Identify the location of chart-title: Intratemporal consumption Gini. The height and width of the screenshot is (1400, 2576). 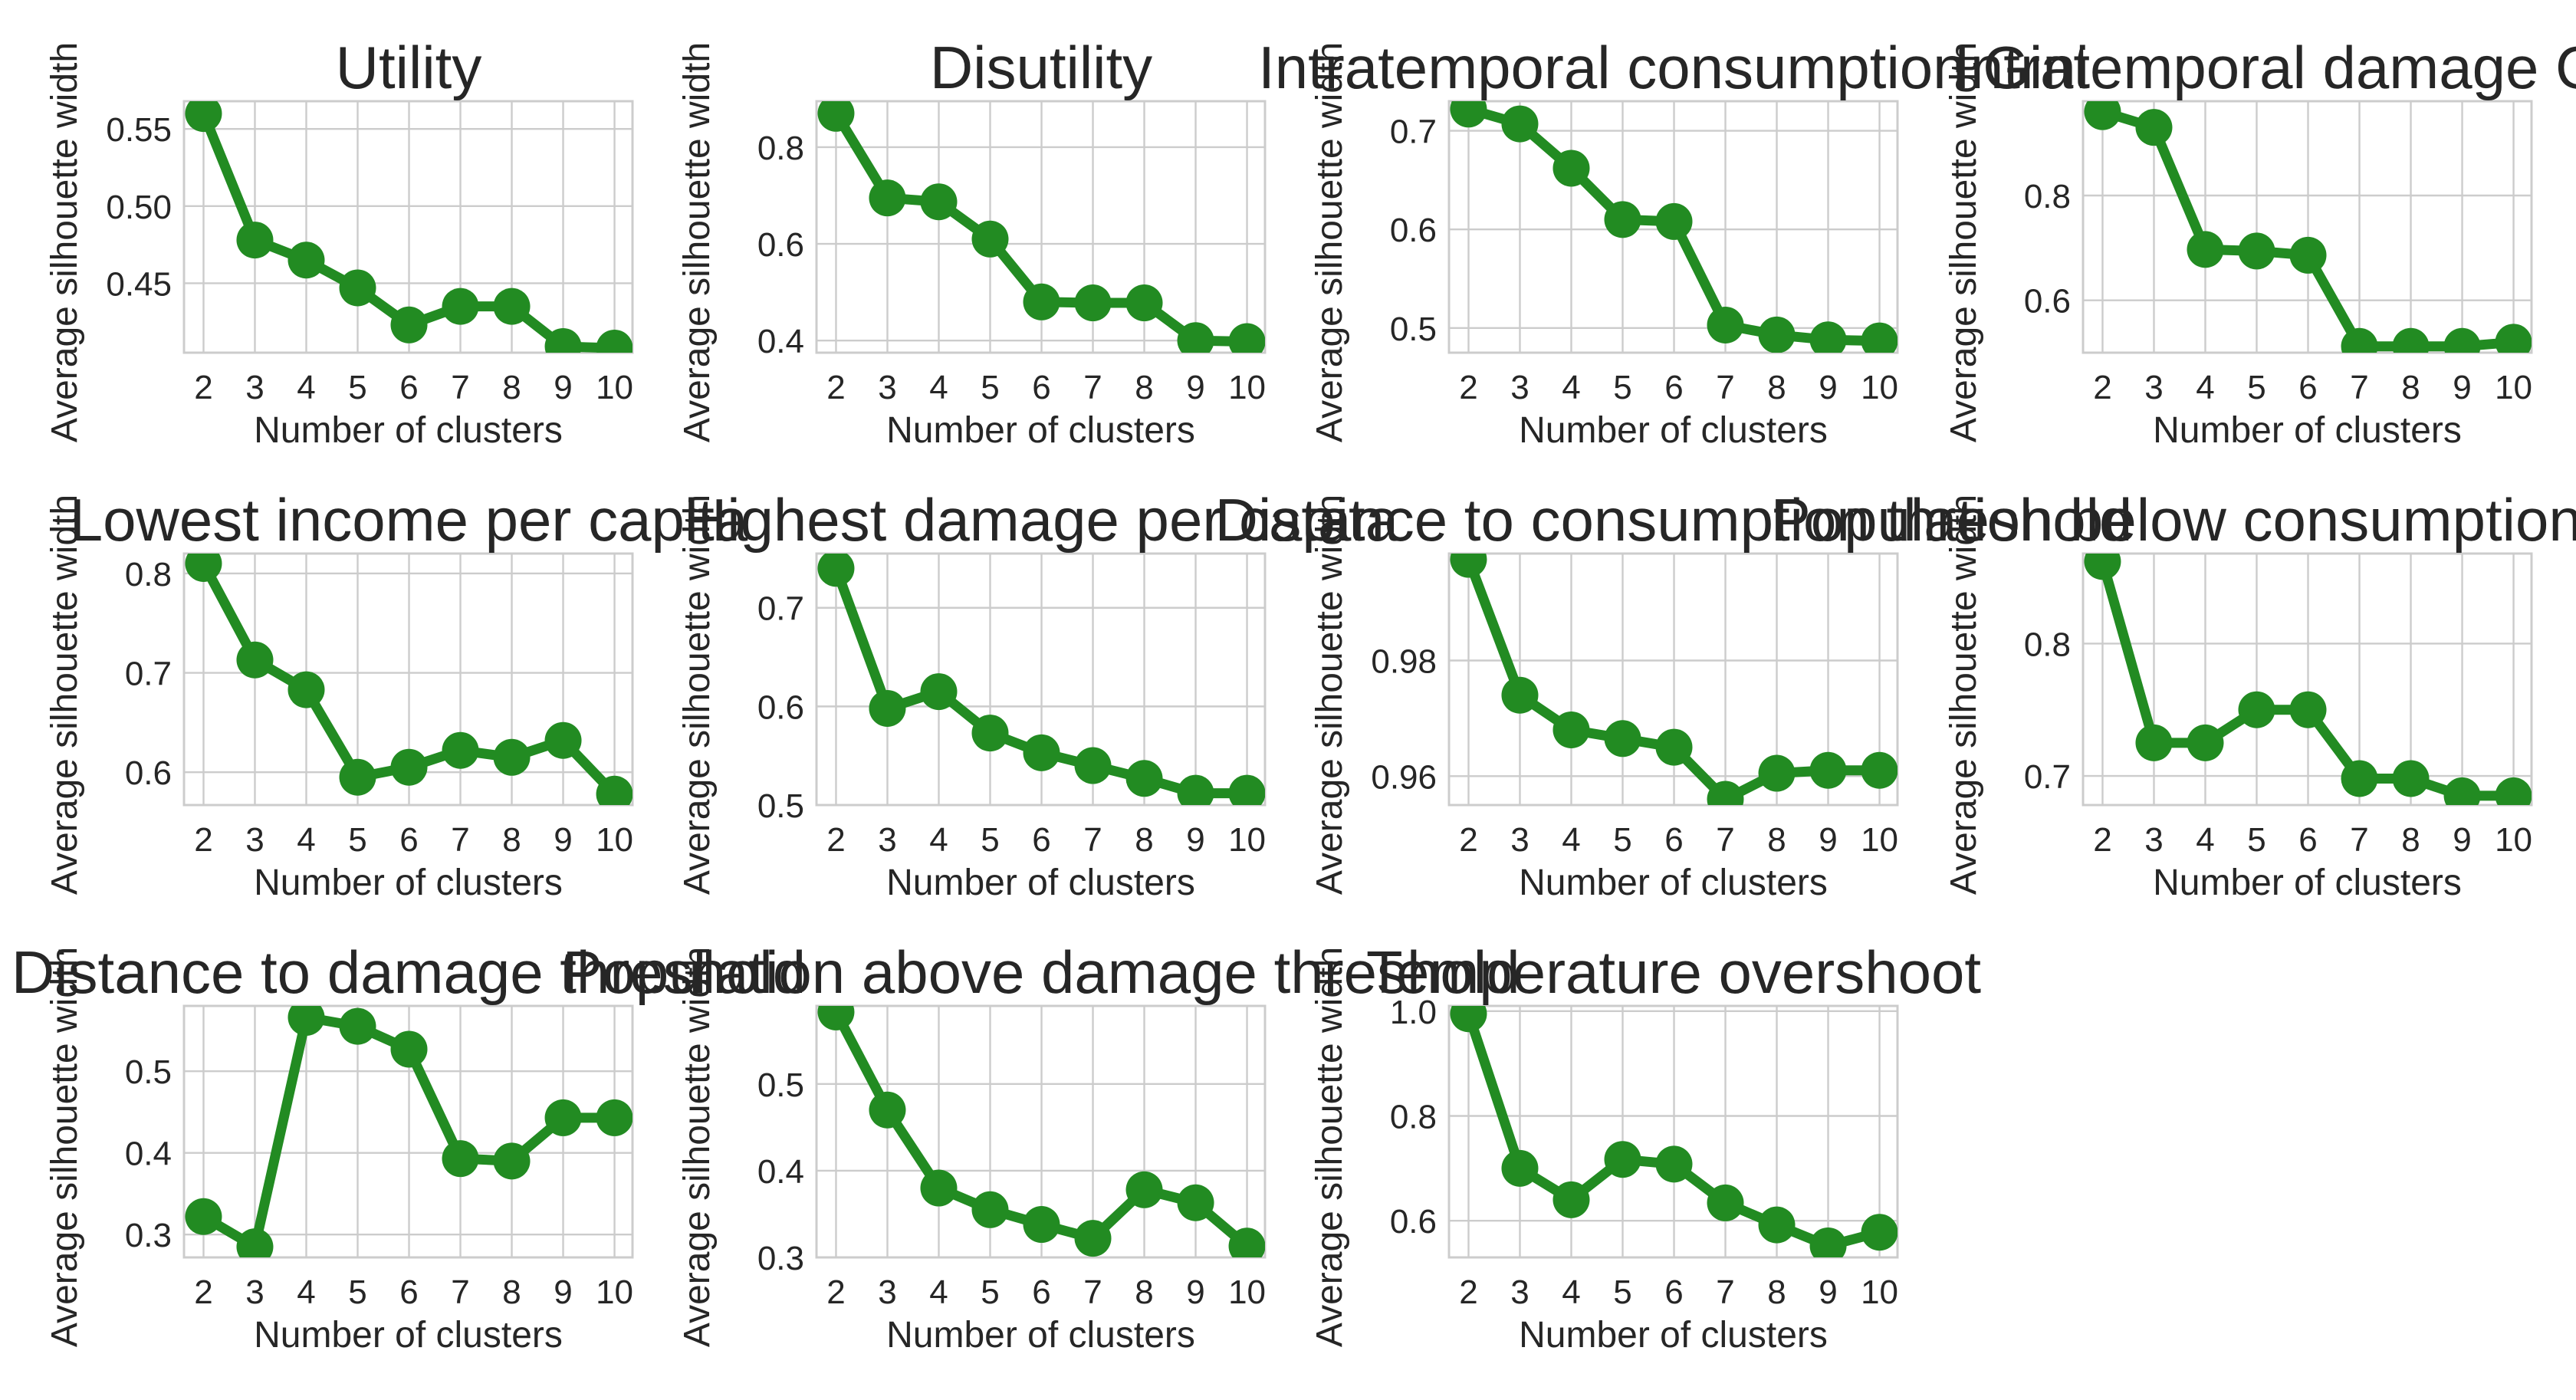
(1674, 67).